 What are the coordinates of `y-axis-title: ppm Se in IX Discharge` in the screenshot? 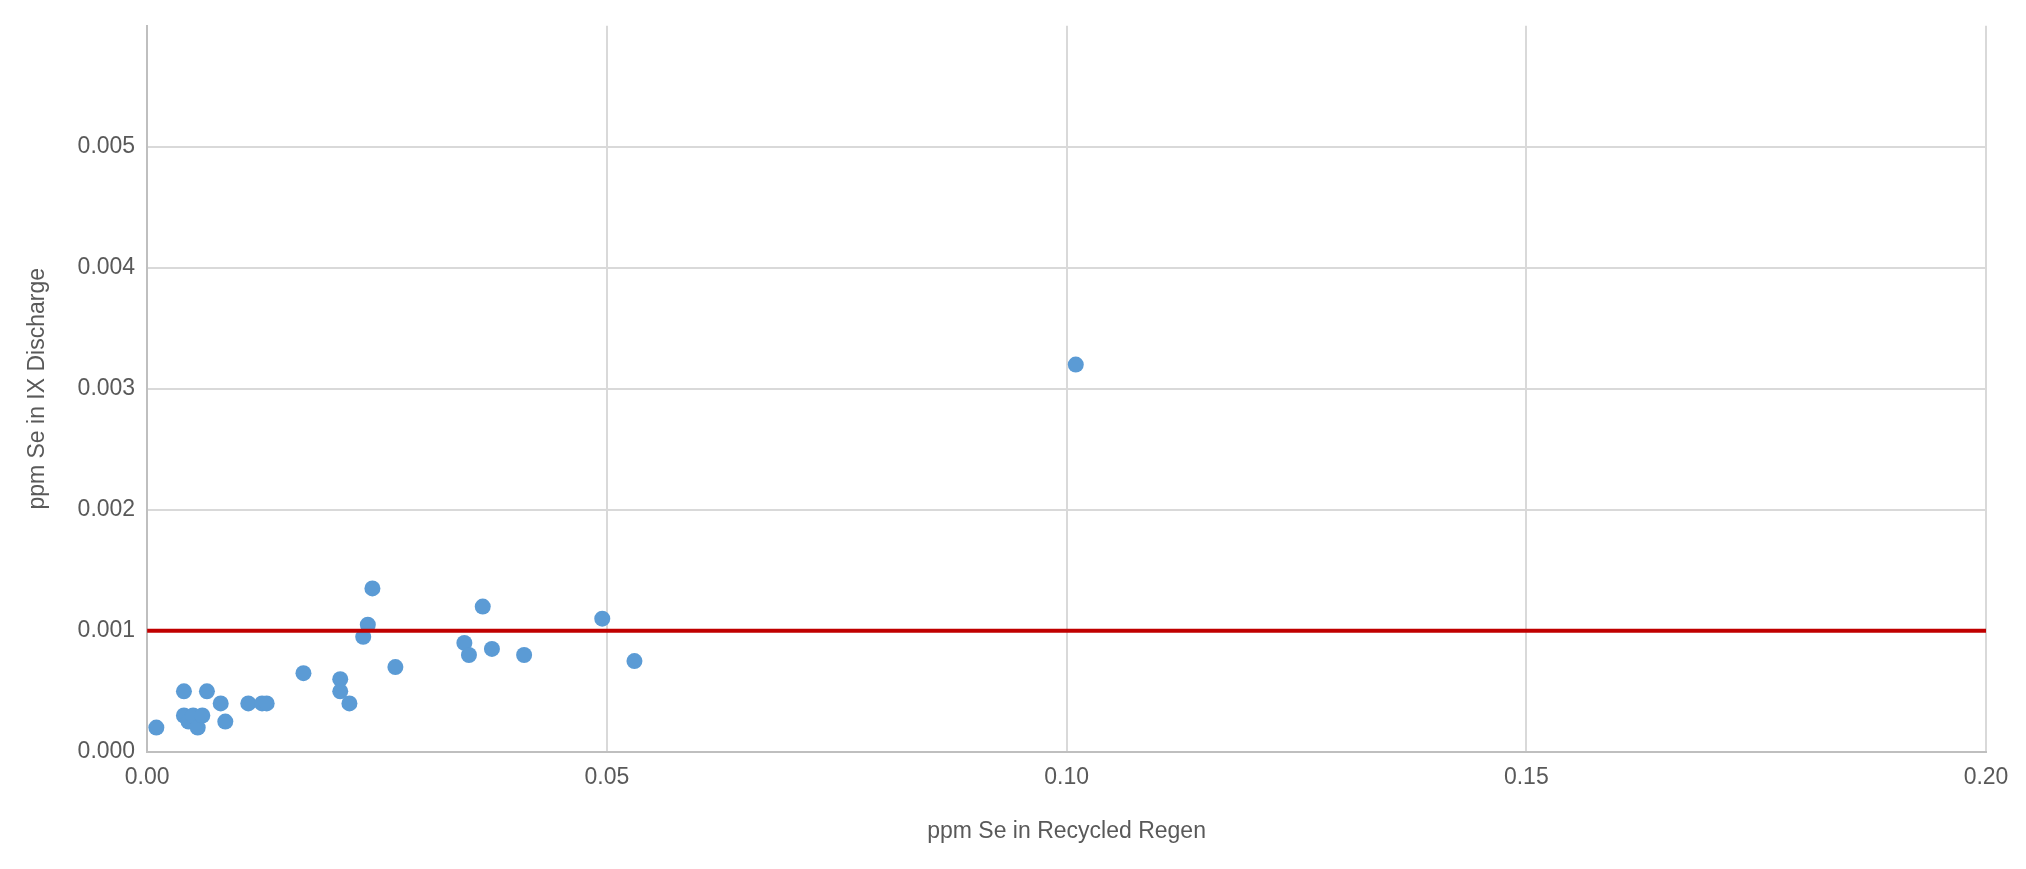 It's located at (36, 388).